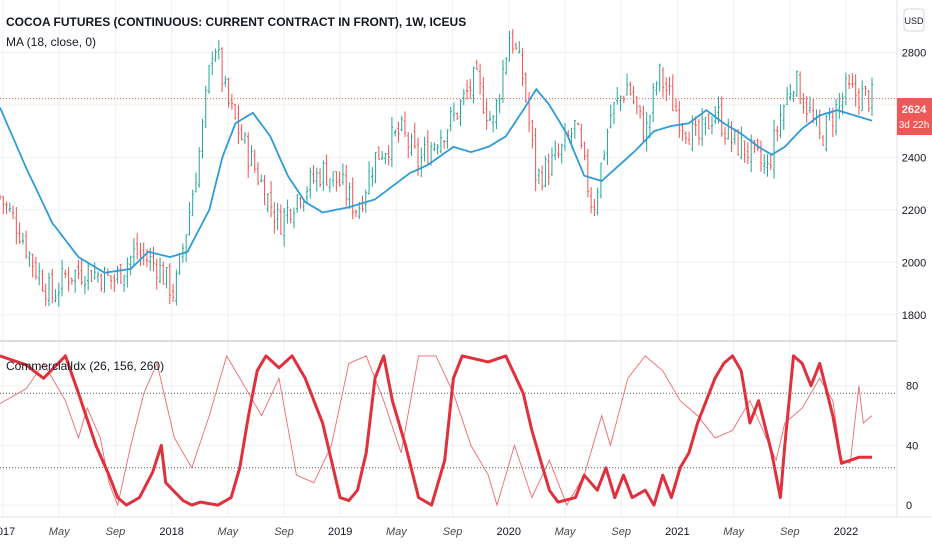 This screenshot has height=550, width=932. What do you see at coordinates (914, 211) in the screenshot?
I see `price-tick-label: 2200` at bounding box center [914, 211].